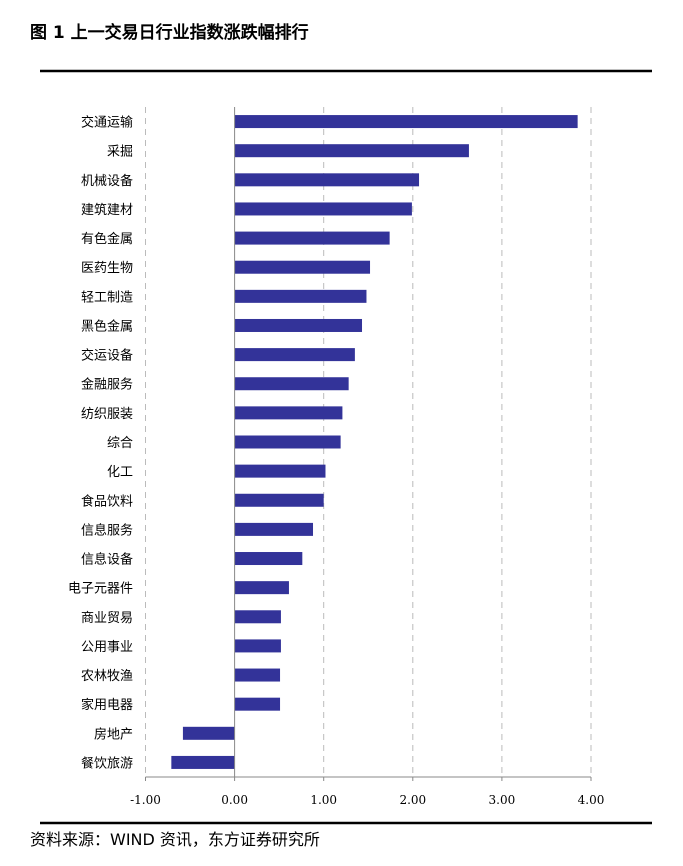 The width and height of the screenshot is (683, 866). Describe the element at coordinates (107, 239) in the screenshot. I see `category-label: 有色金属` at that location.